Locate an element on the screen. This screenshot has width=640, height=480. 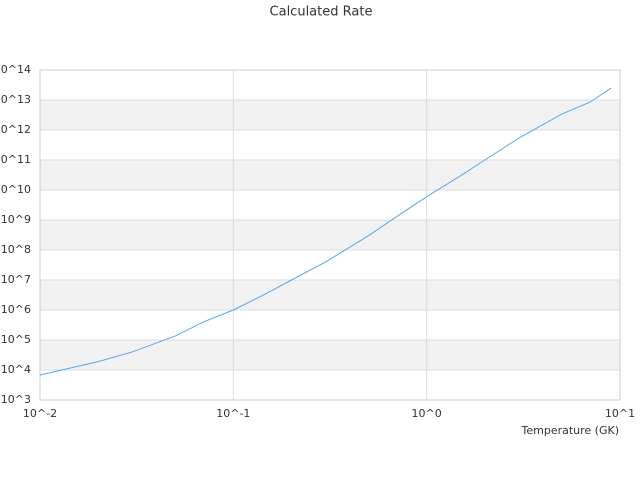
x-tick-label: 10^-1 is located at coordinates (233, 413).